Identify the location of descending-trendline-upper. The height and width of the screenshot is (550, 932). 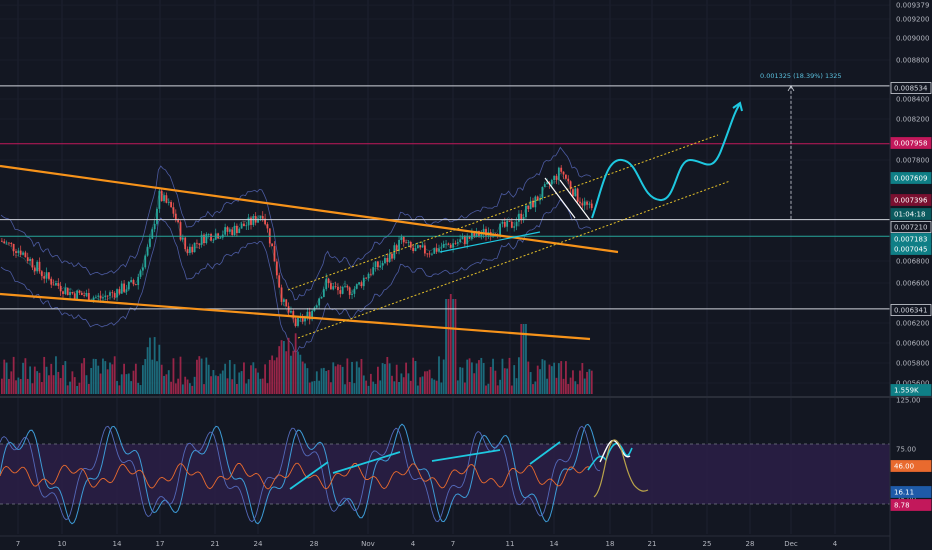
(309, 209).